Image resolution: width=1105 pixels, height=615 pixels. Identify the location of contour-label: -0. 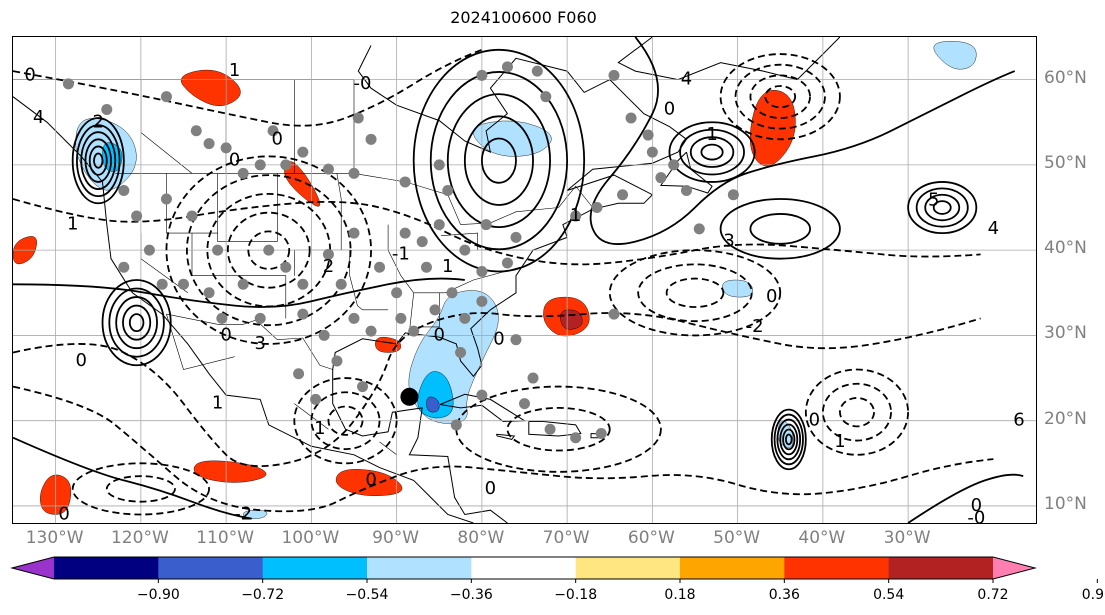
(363, 83).